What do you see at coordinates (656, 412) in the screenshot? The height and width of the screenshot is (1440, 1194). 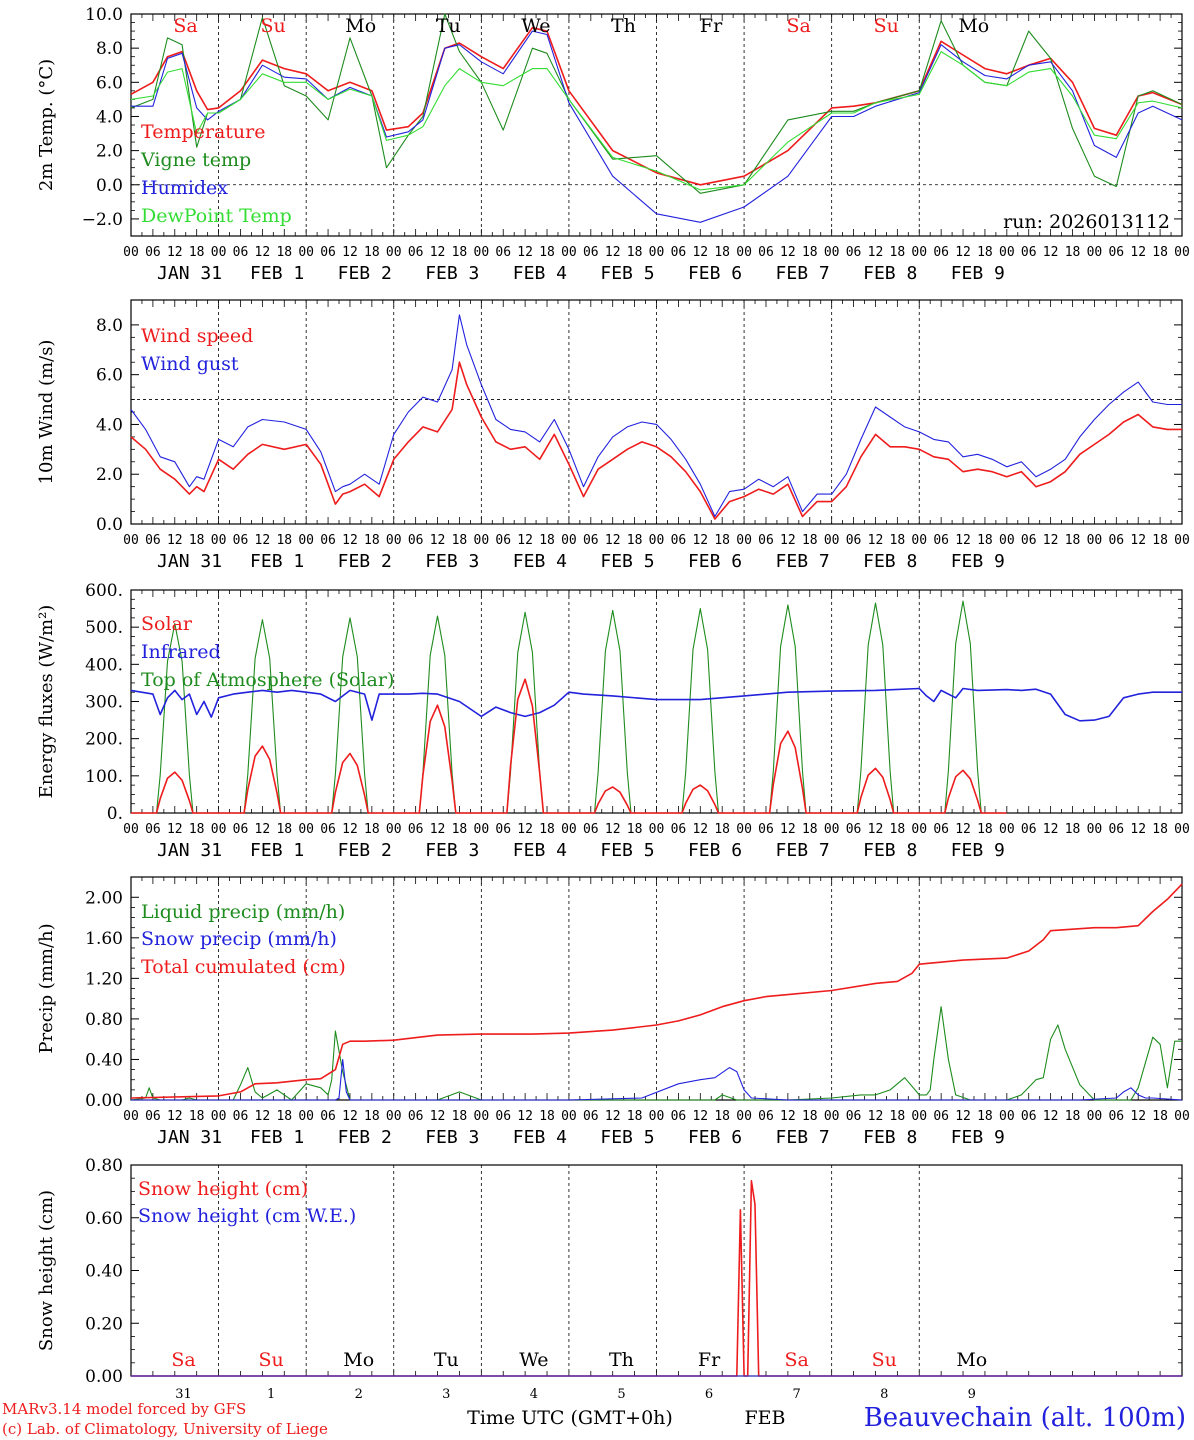 I see `plot-frame` at bounding box center [656, 412].